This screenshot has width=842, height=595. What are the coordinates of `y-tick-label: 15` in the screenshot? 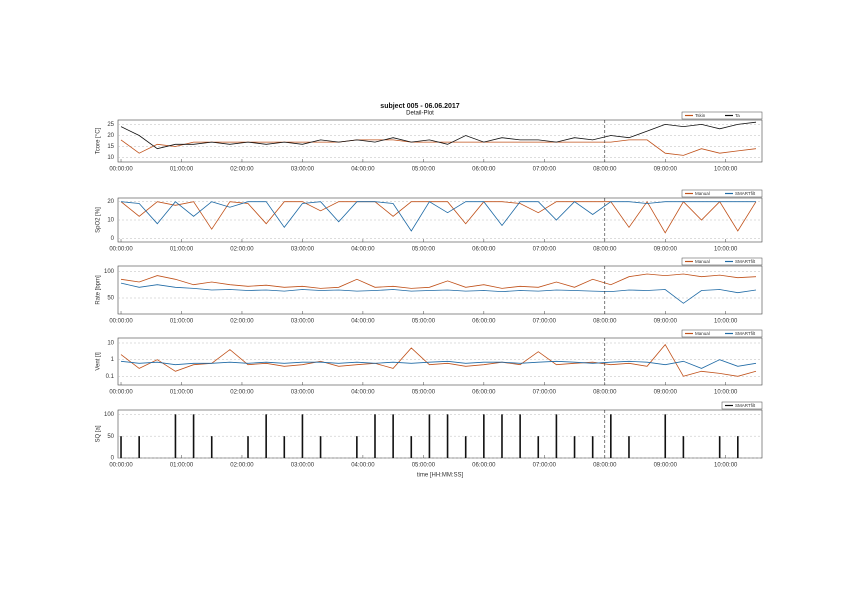 It's located at (110, 147).